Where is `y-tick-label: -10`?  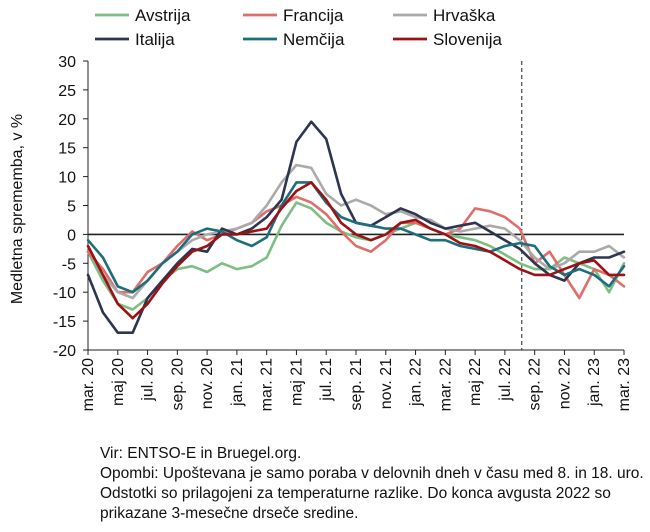 y-tick-label: -10 is located at coordinates (64, 293).